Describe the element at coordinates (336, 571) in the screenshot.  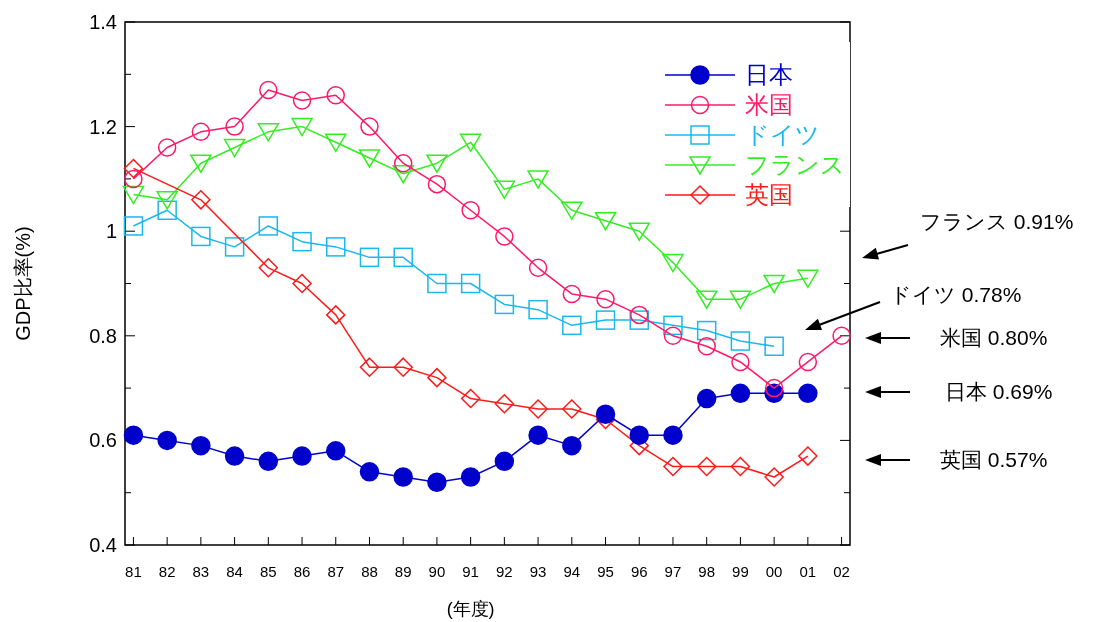
I see `x-tick-label: 87` at that location.